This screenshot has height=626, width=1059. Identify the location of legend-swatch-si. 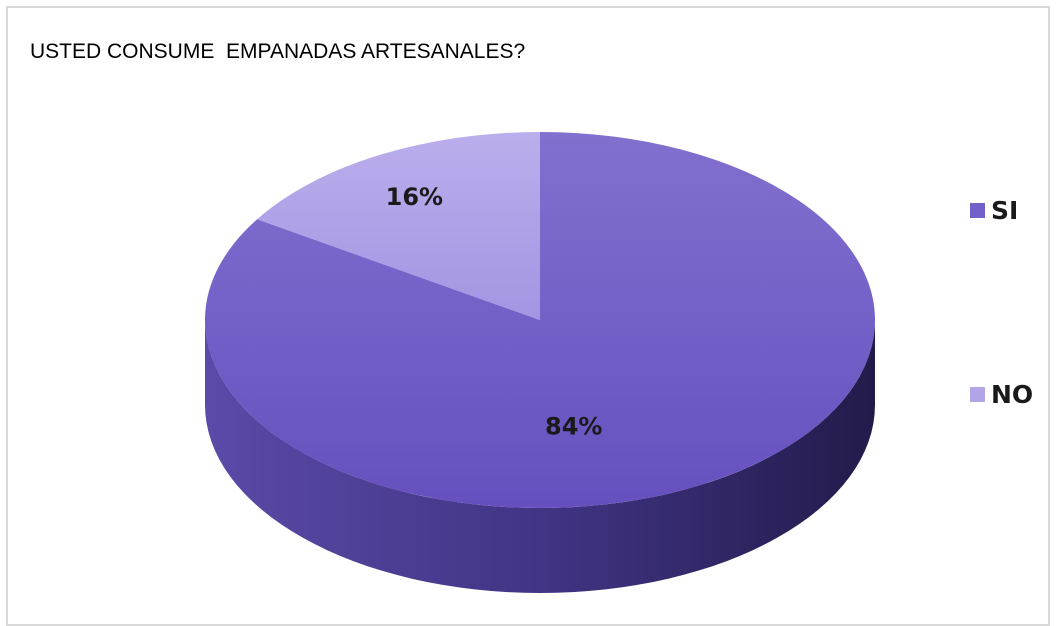
(977, 210).